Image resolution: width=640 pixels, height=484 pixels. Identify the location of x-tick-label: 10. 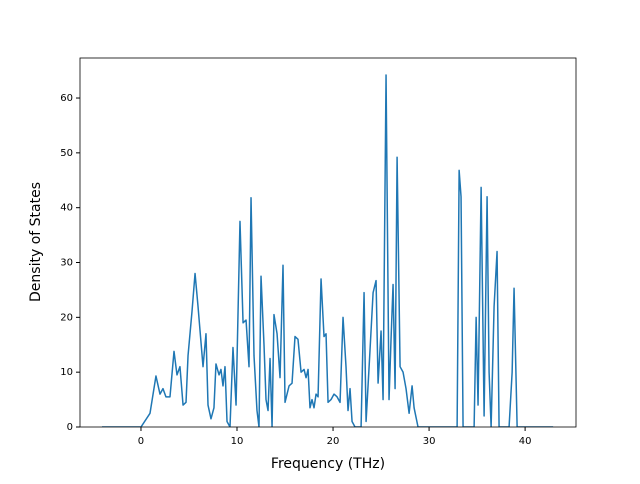
(237, 441).